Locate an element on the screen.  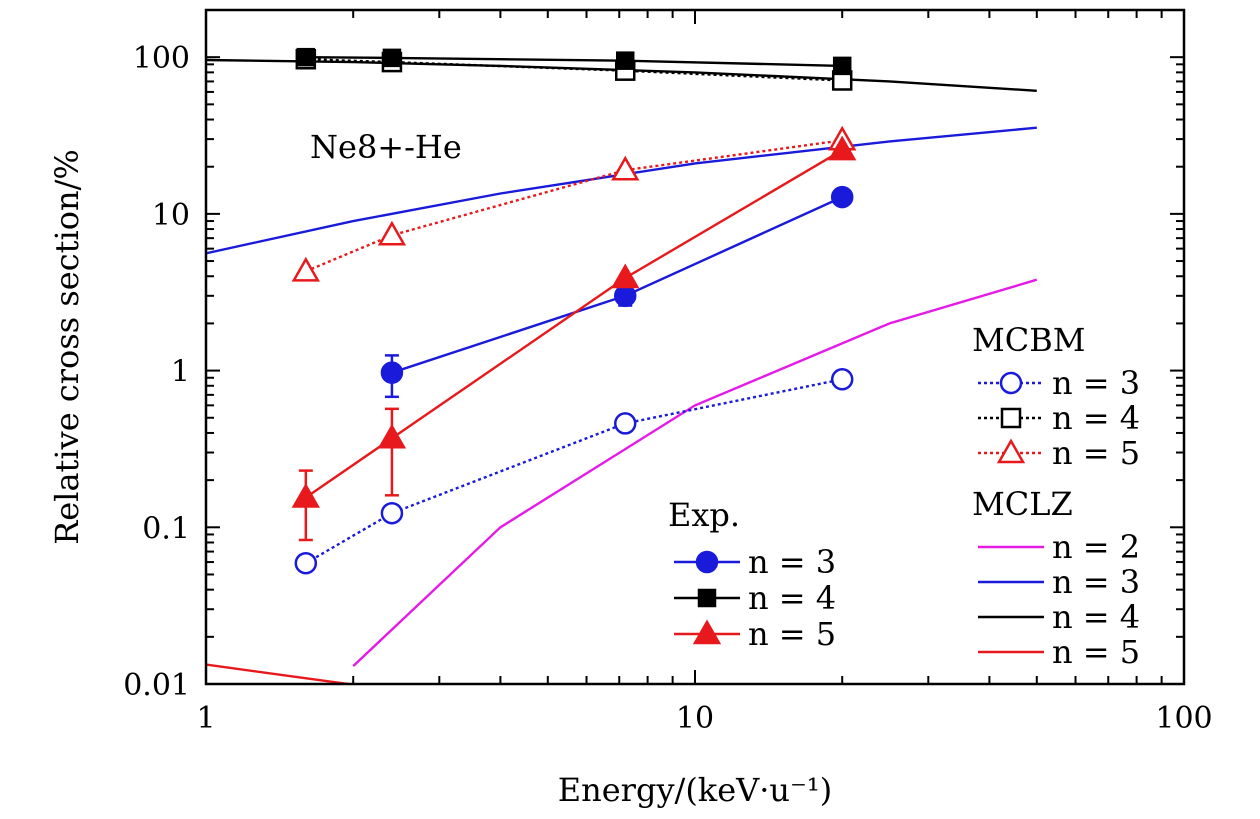
y-tick-label: 1 is located at coordinates (180, 372).